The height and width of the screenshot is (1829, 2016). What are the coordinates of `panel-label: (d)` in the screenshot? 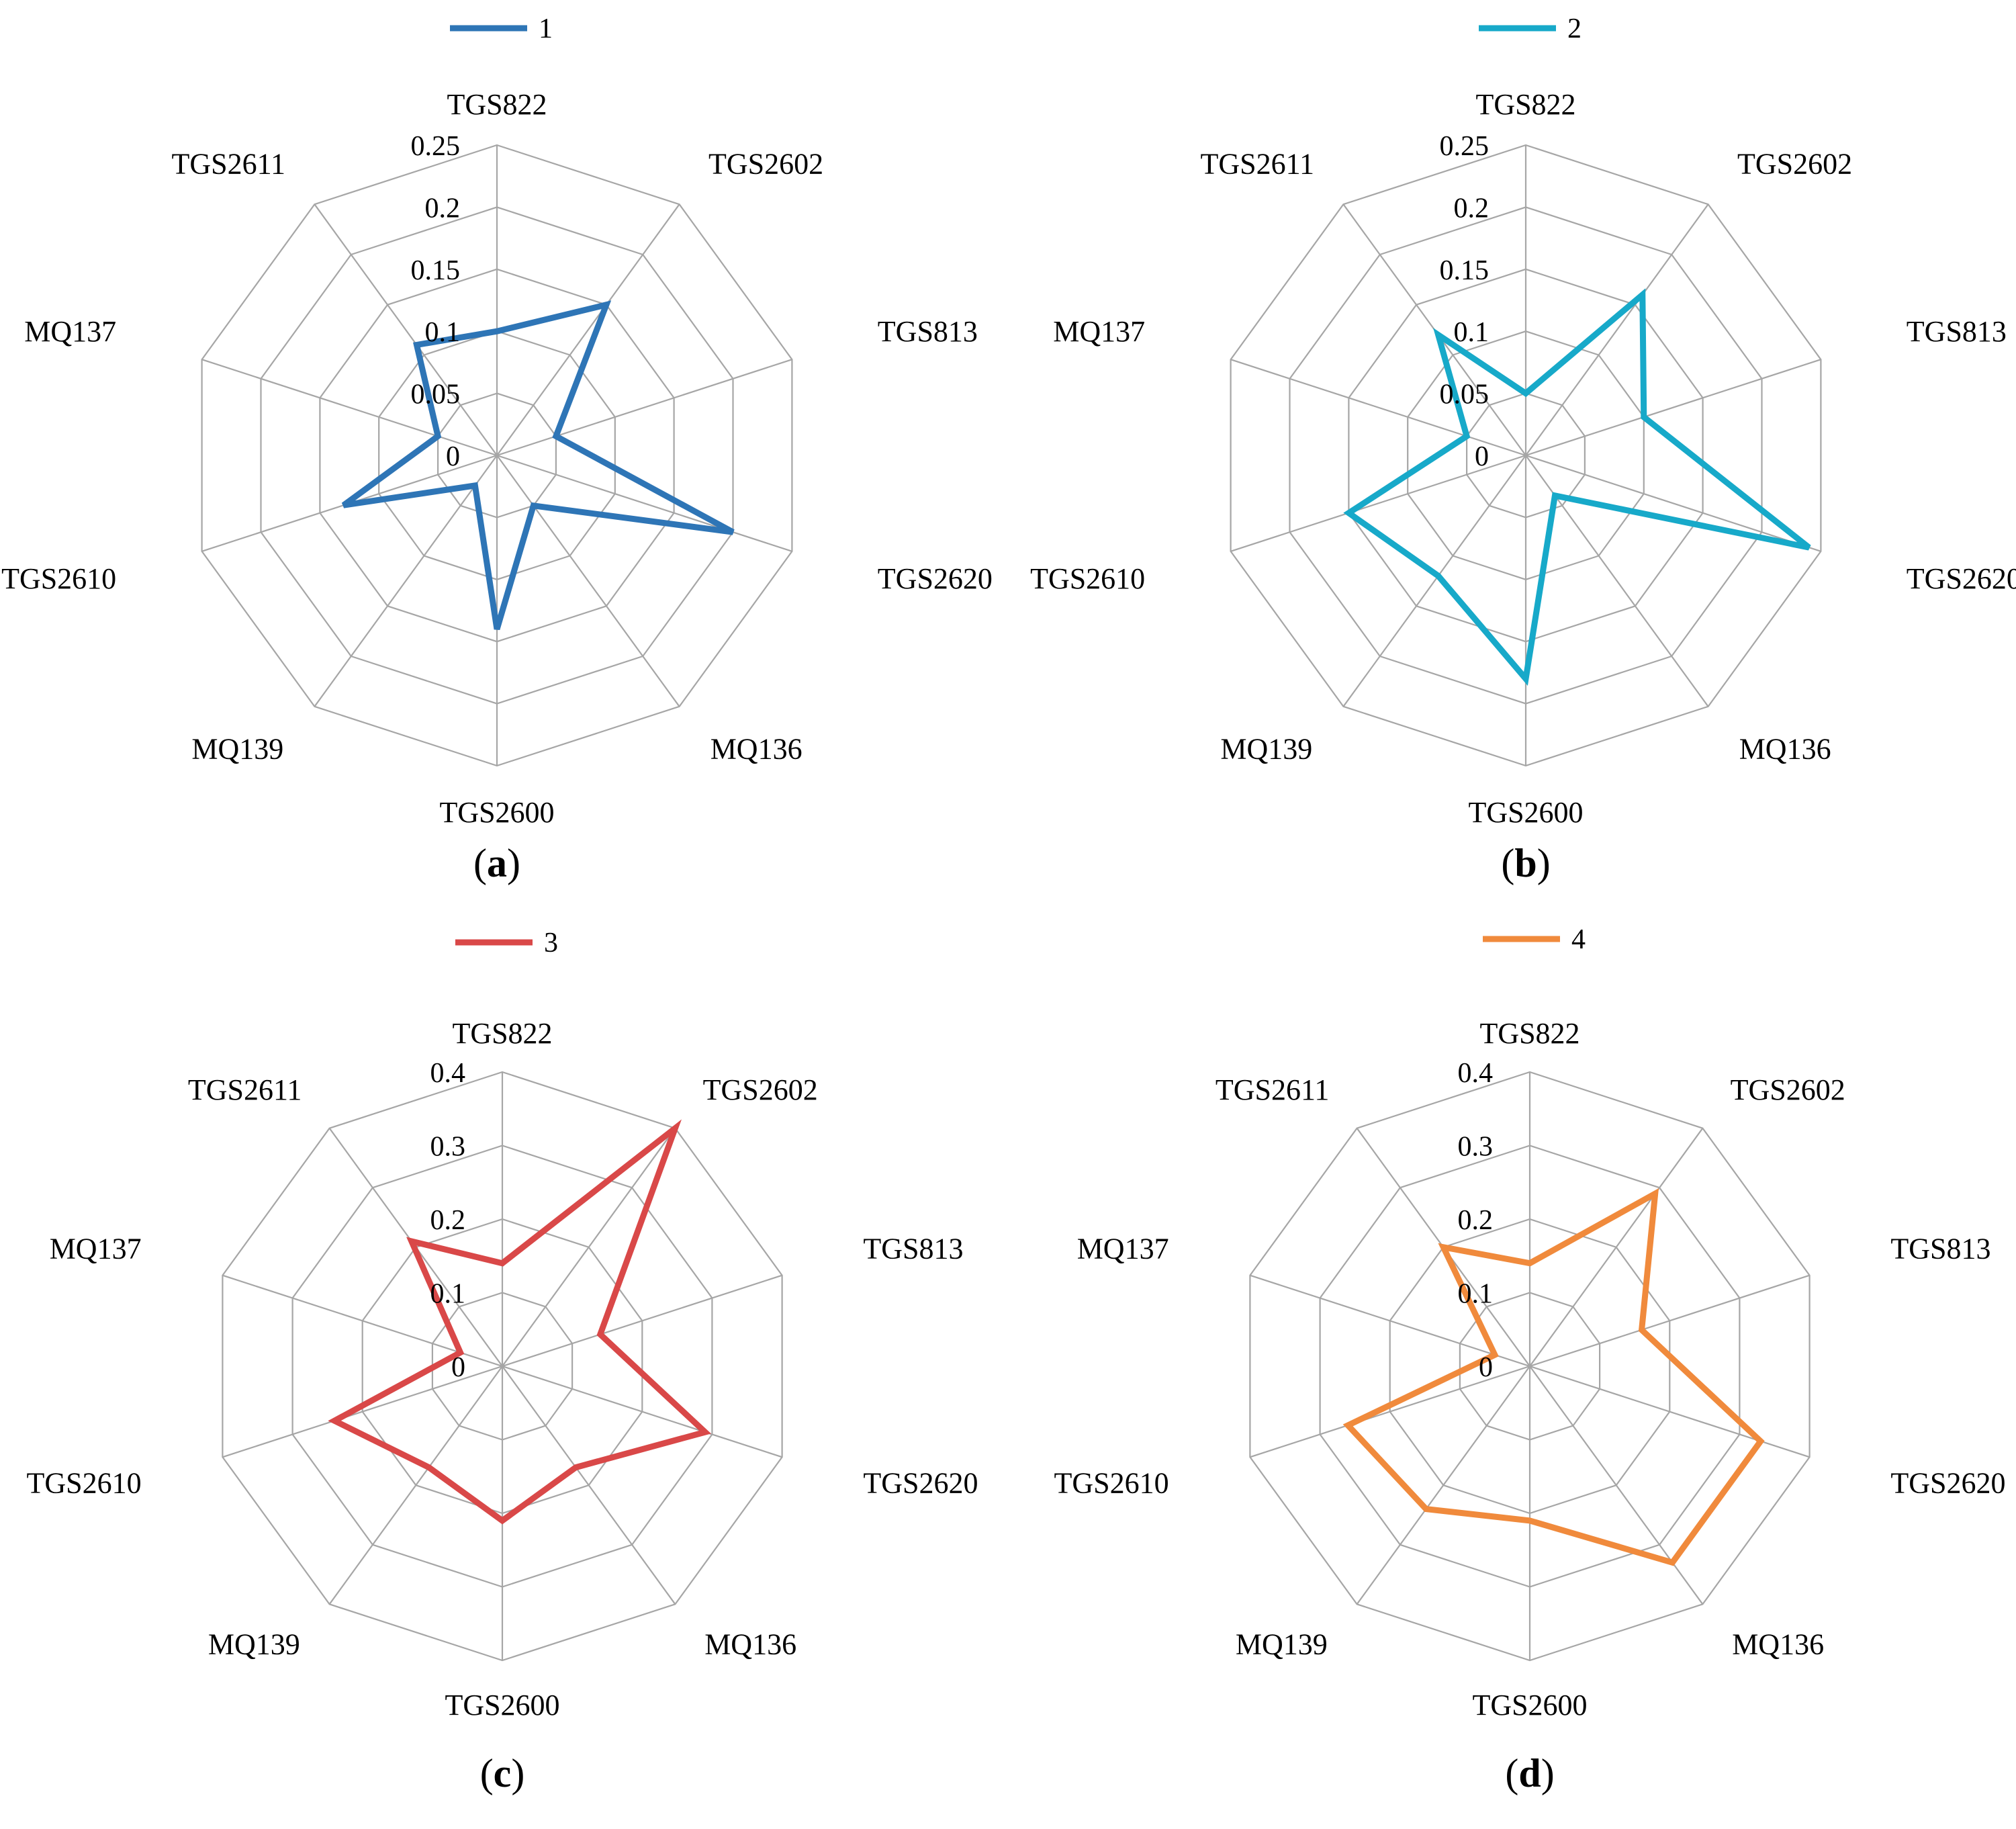 It's located at (1529, 1773).